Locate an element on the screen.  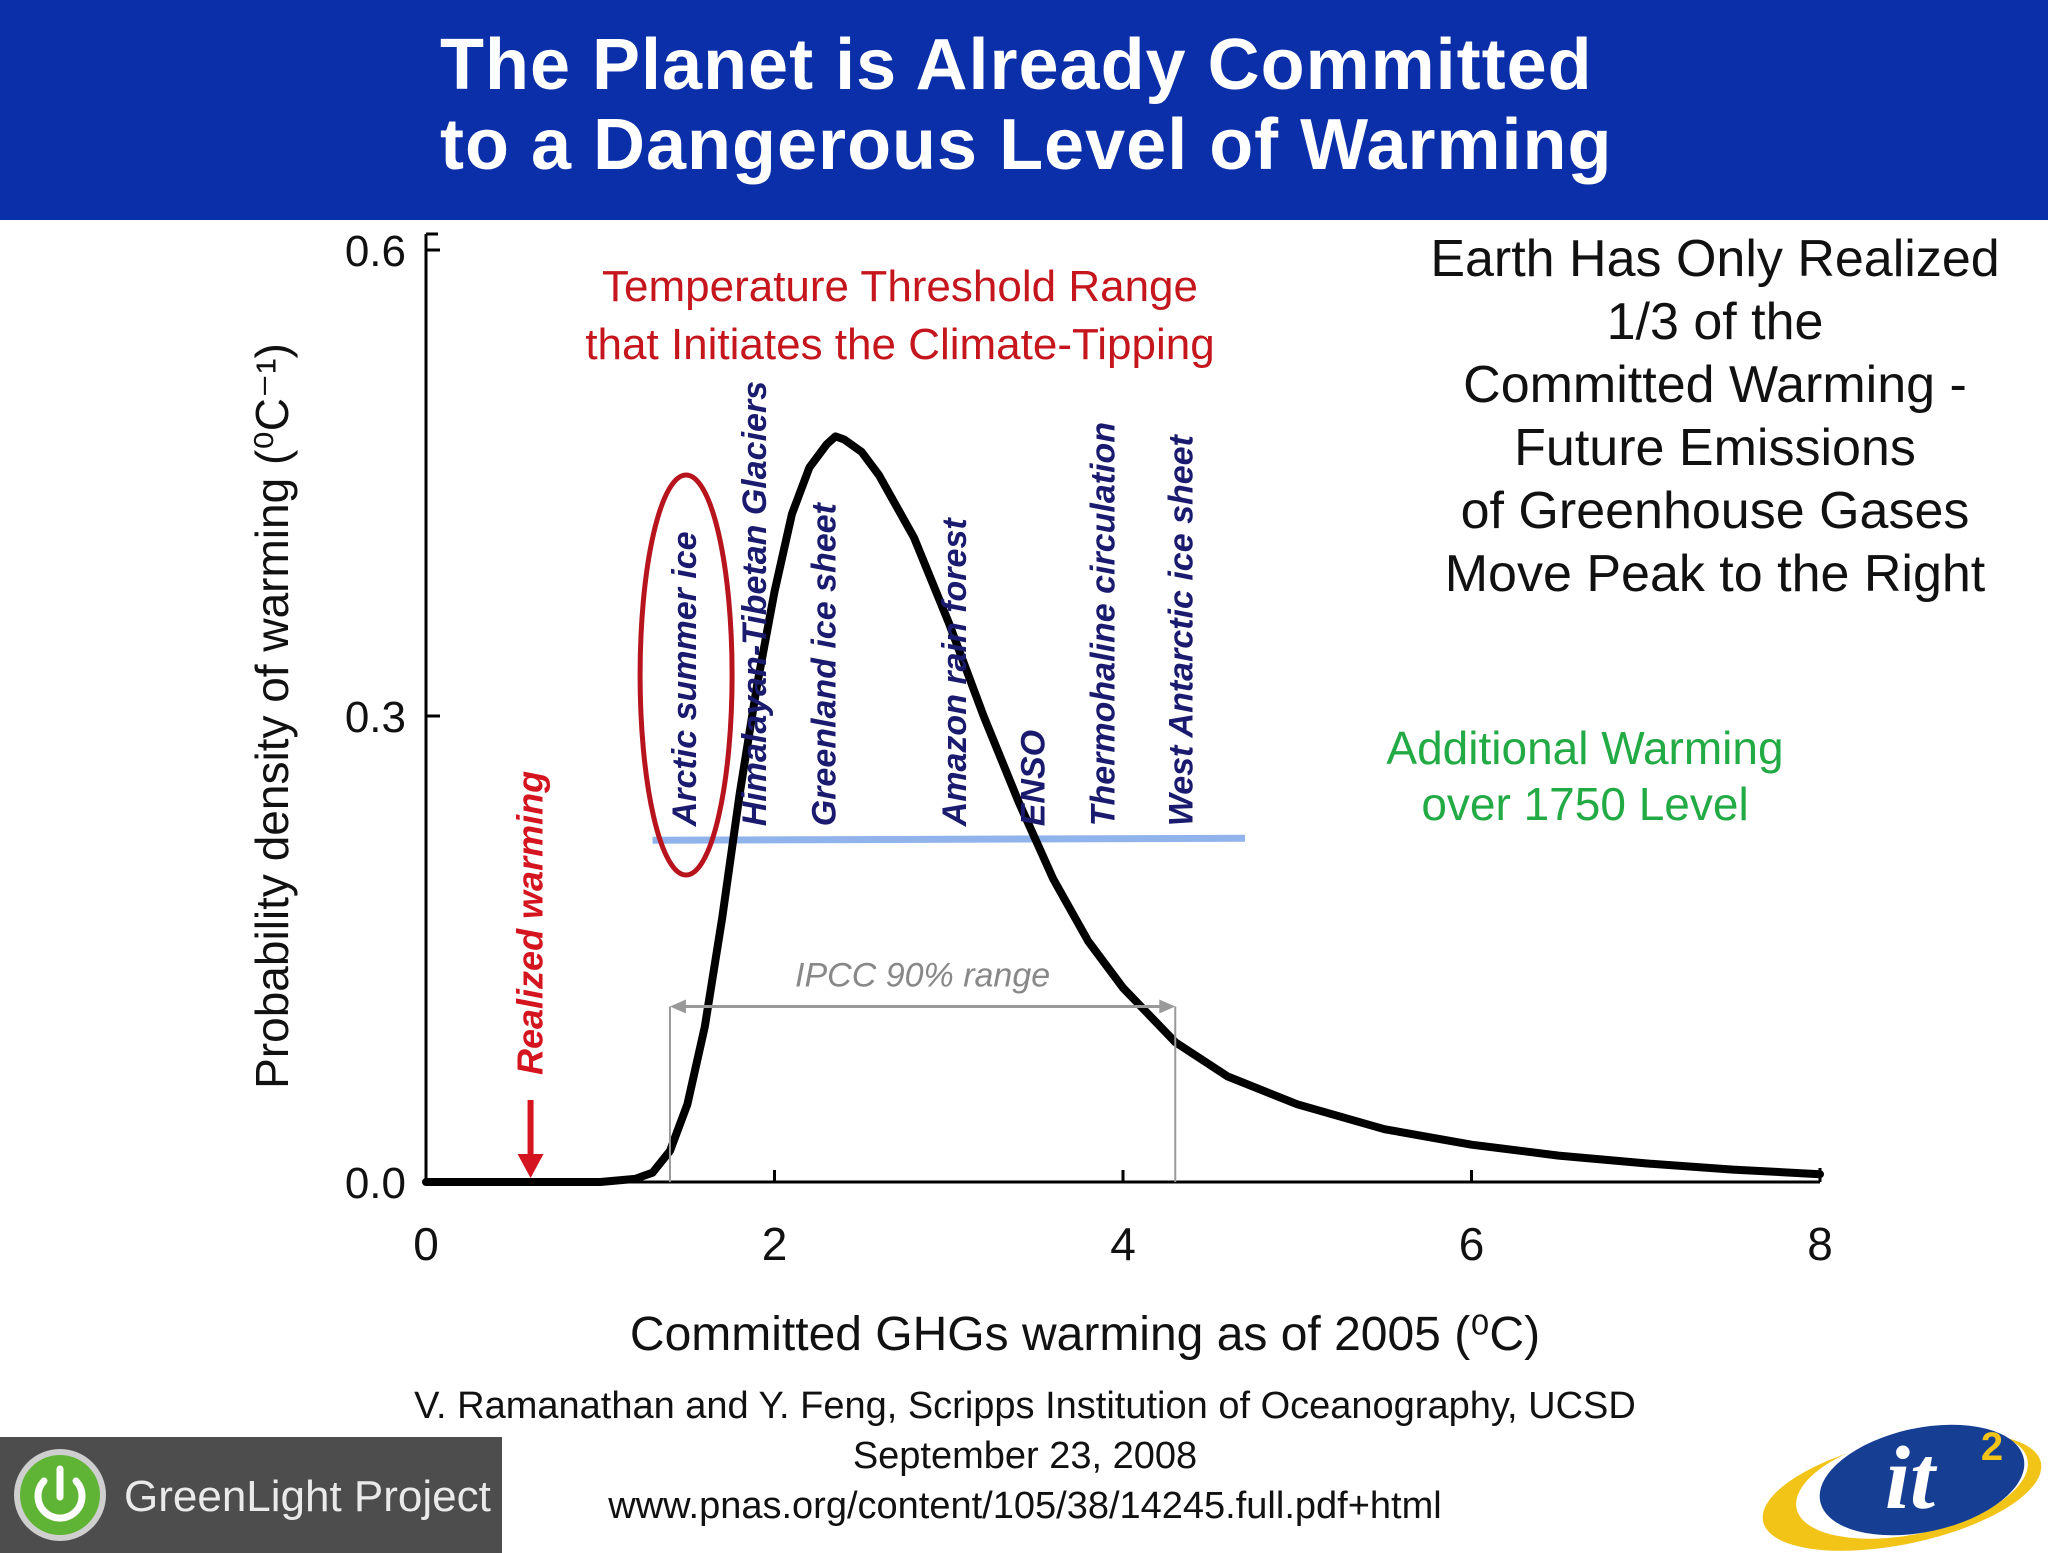
threshold-title-line2: that Initiates the Climate-Tipping is located at coordinates (900, 344).